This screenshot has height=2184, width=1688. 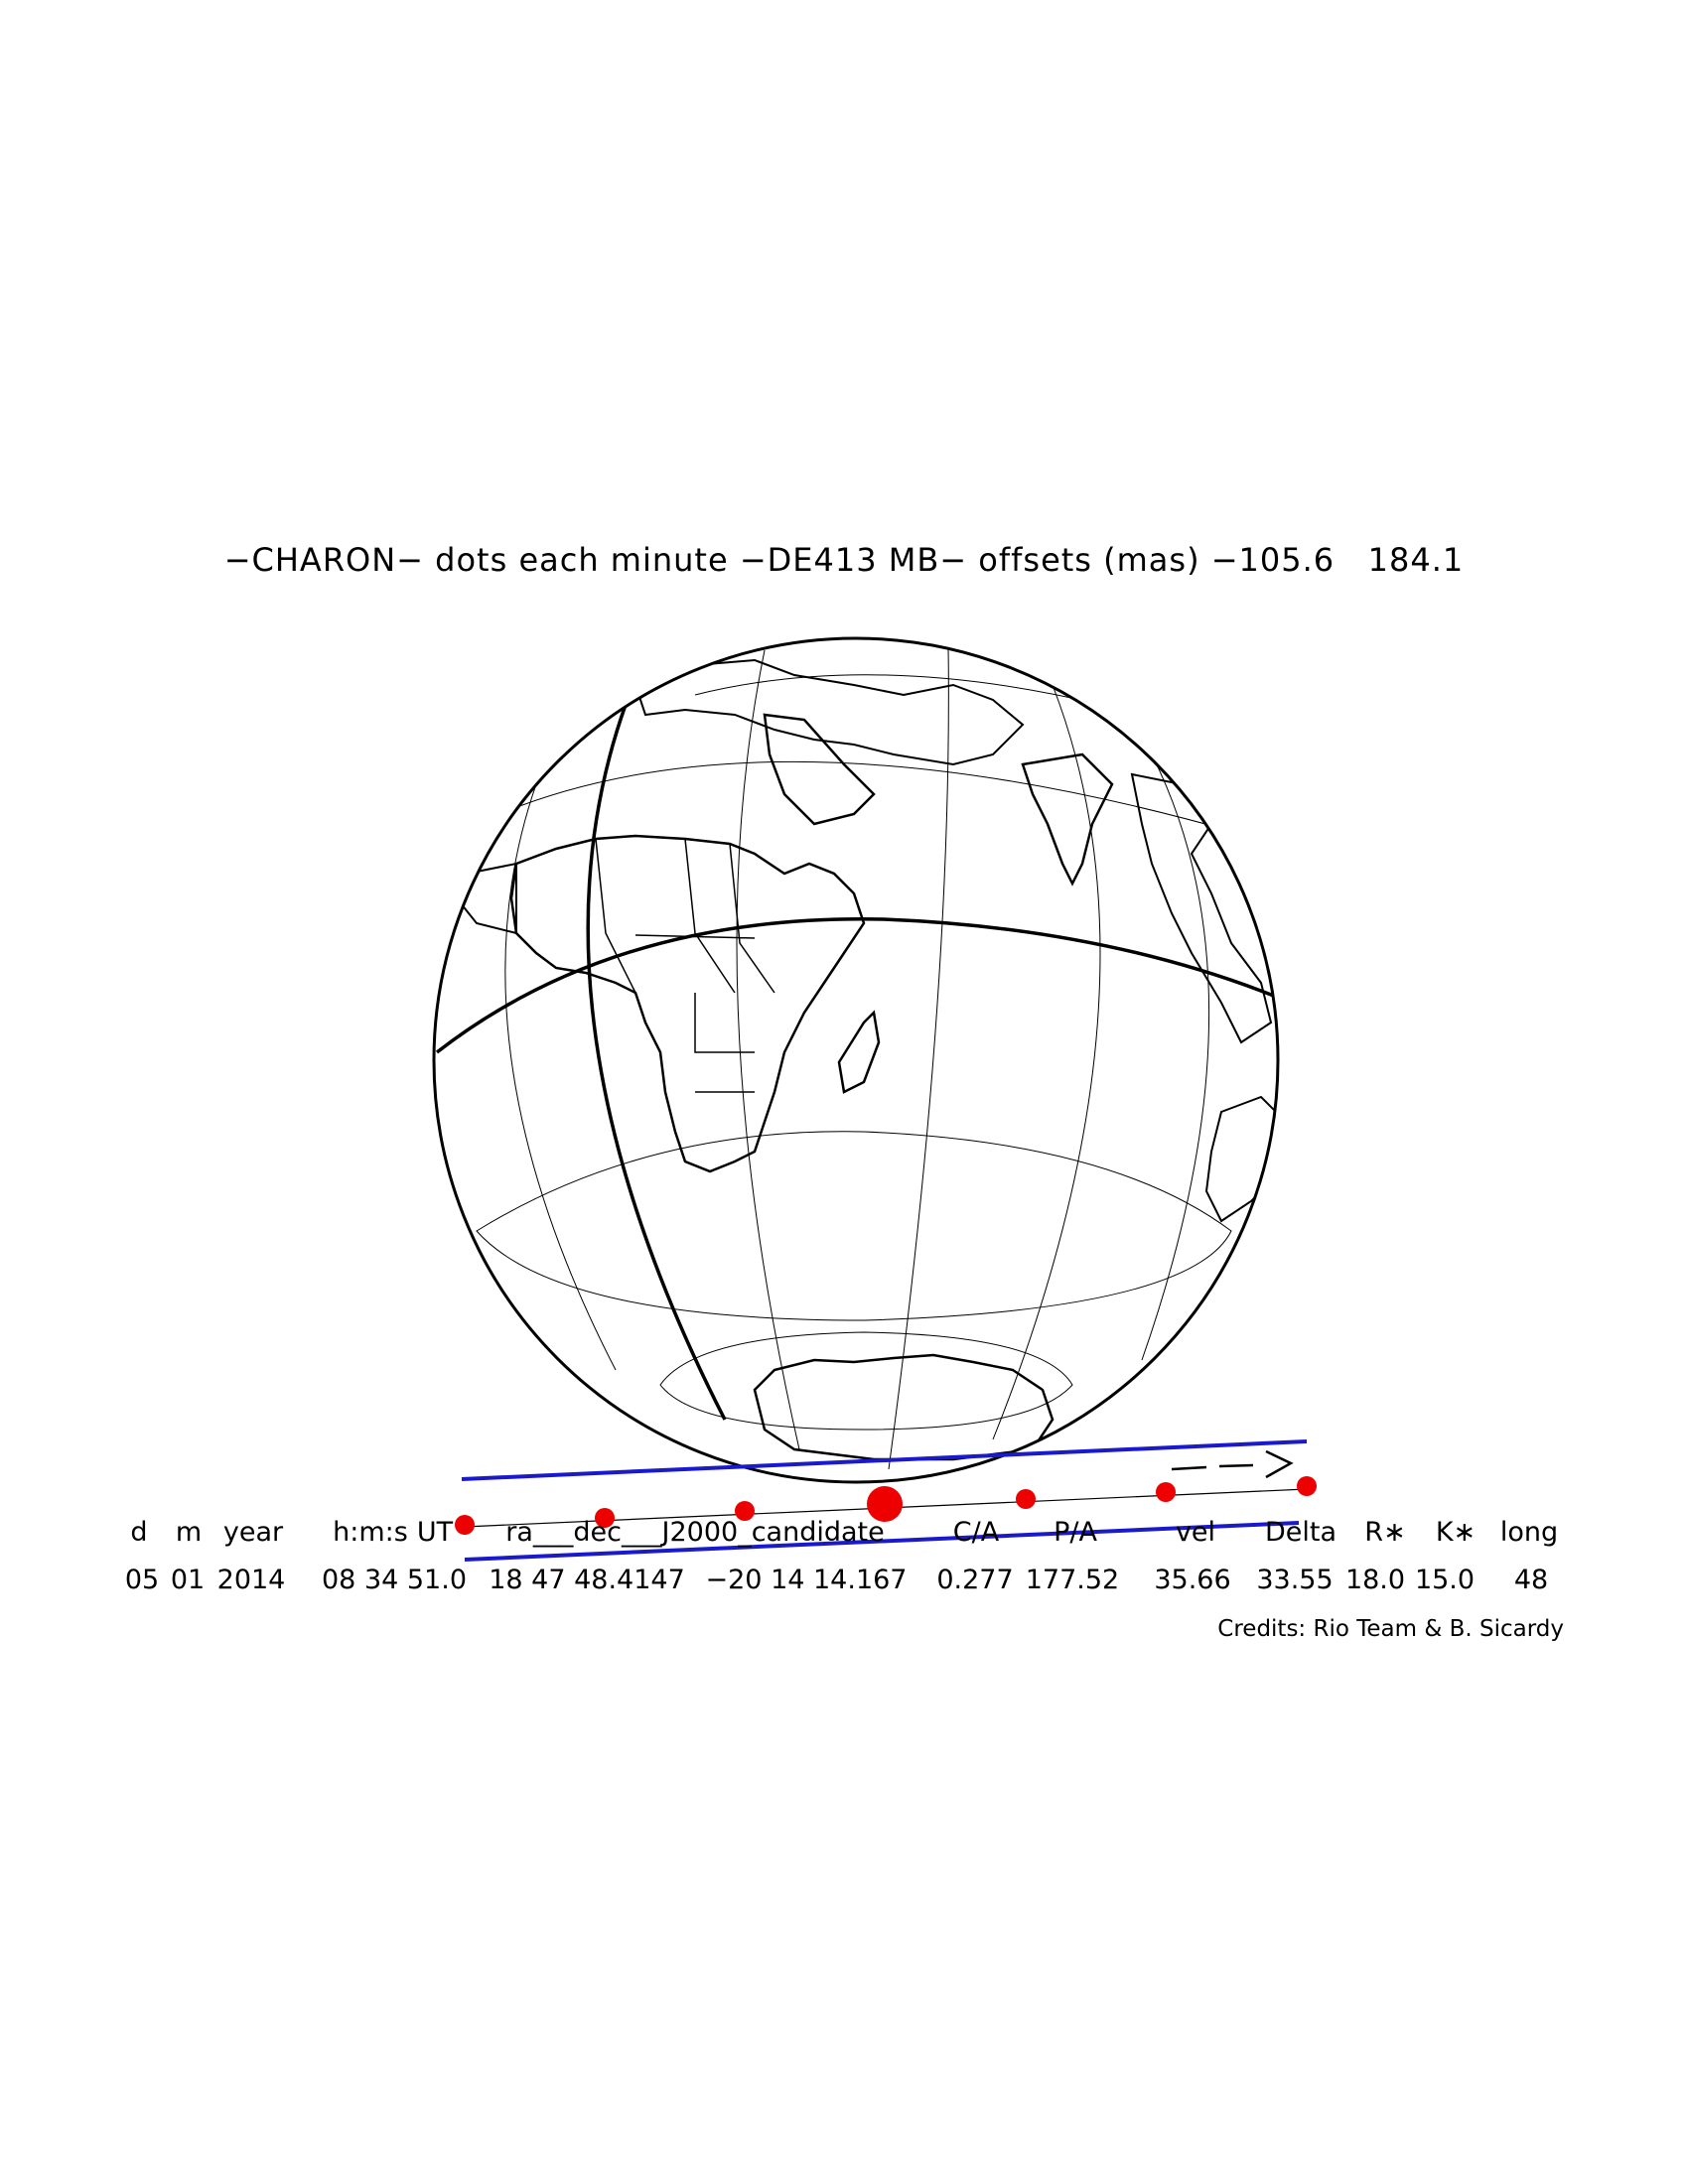 What do you see at coordinates (253, 1532) in the screenshot?
I see `header-year: year` at bounding box center [253, 1532].